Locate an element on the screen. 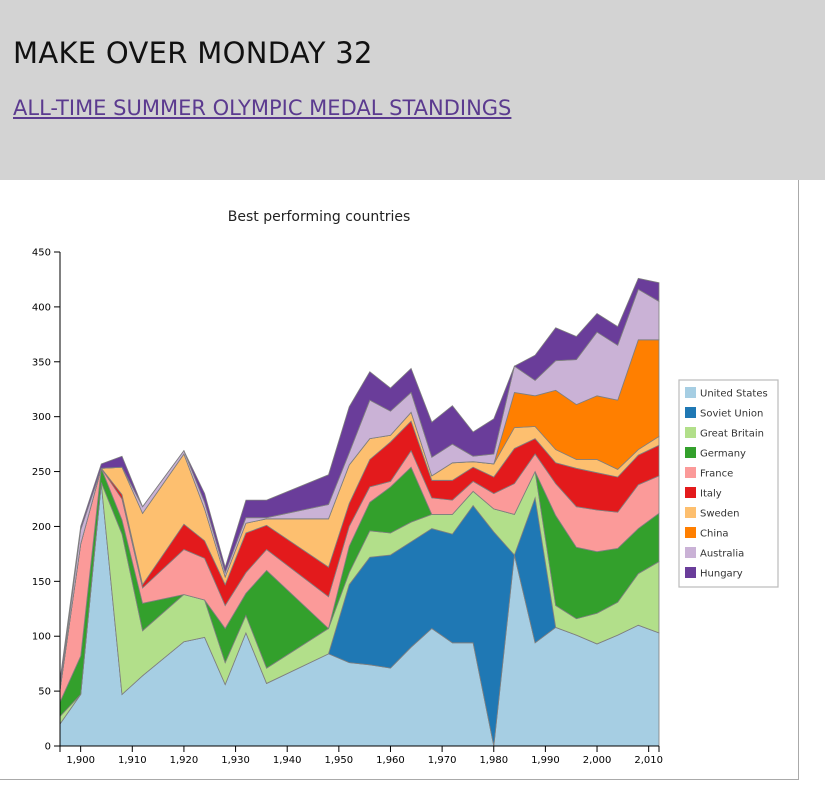  legend-label: Soviet Union is located at coordinates (731, 414).